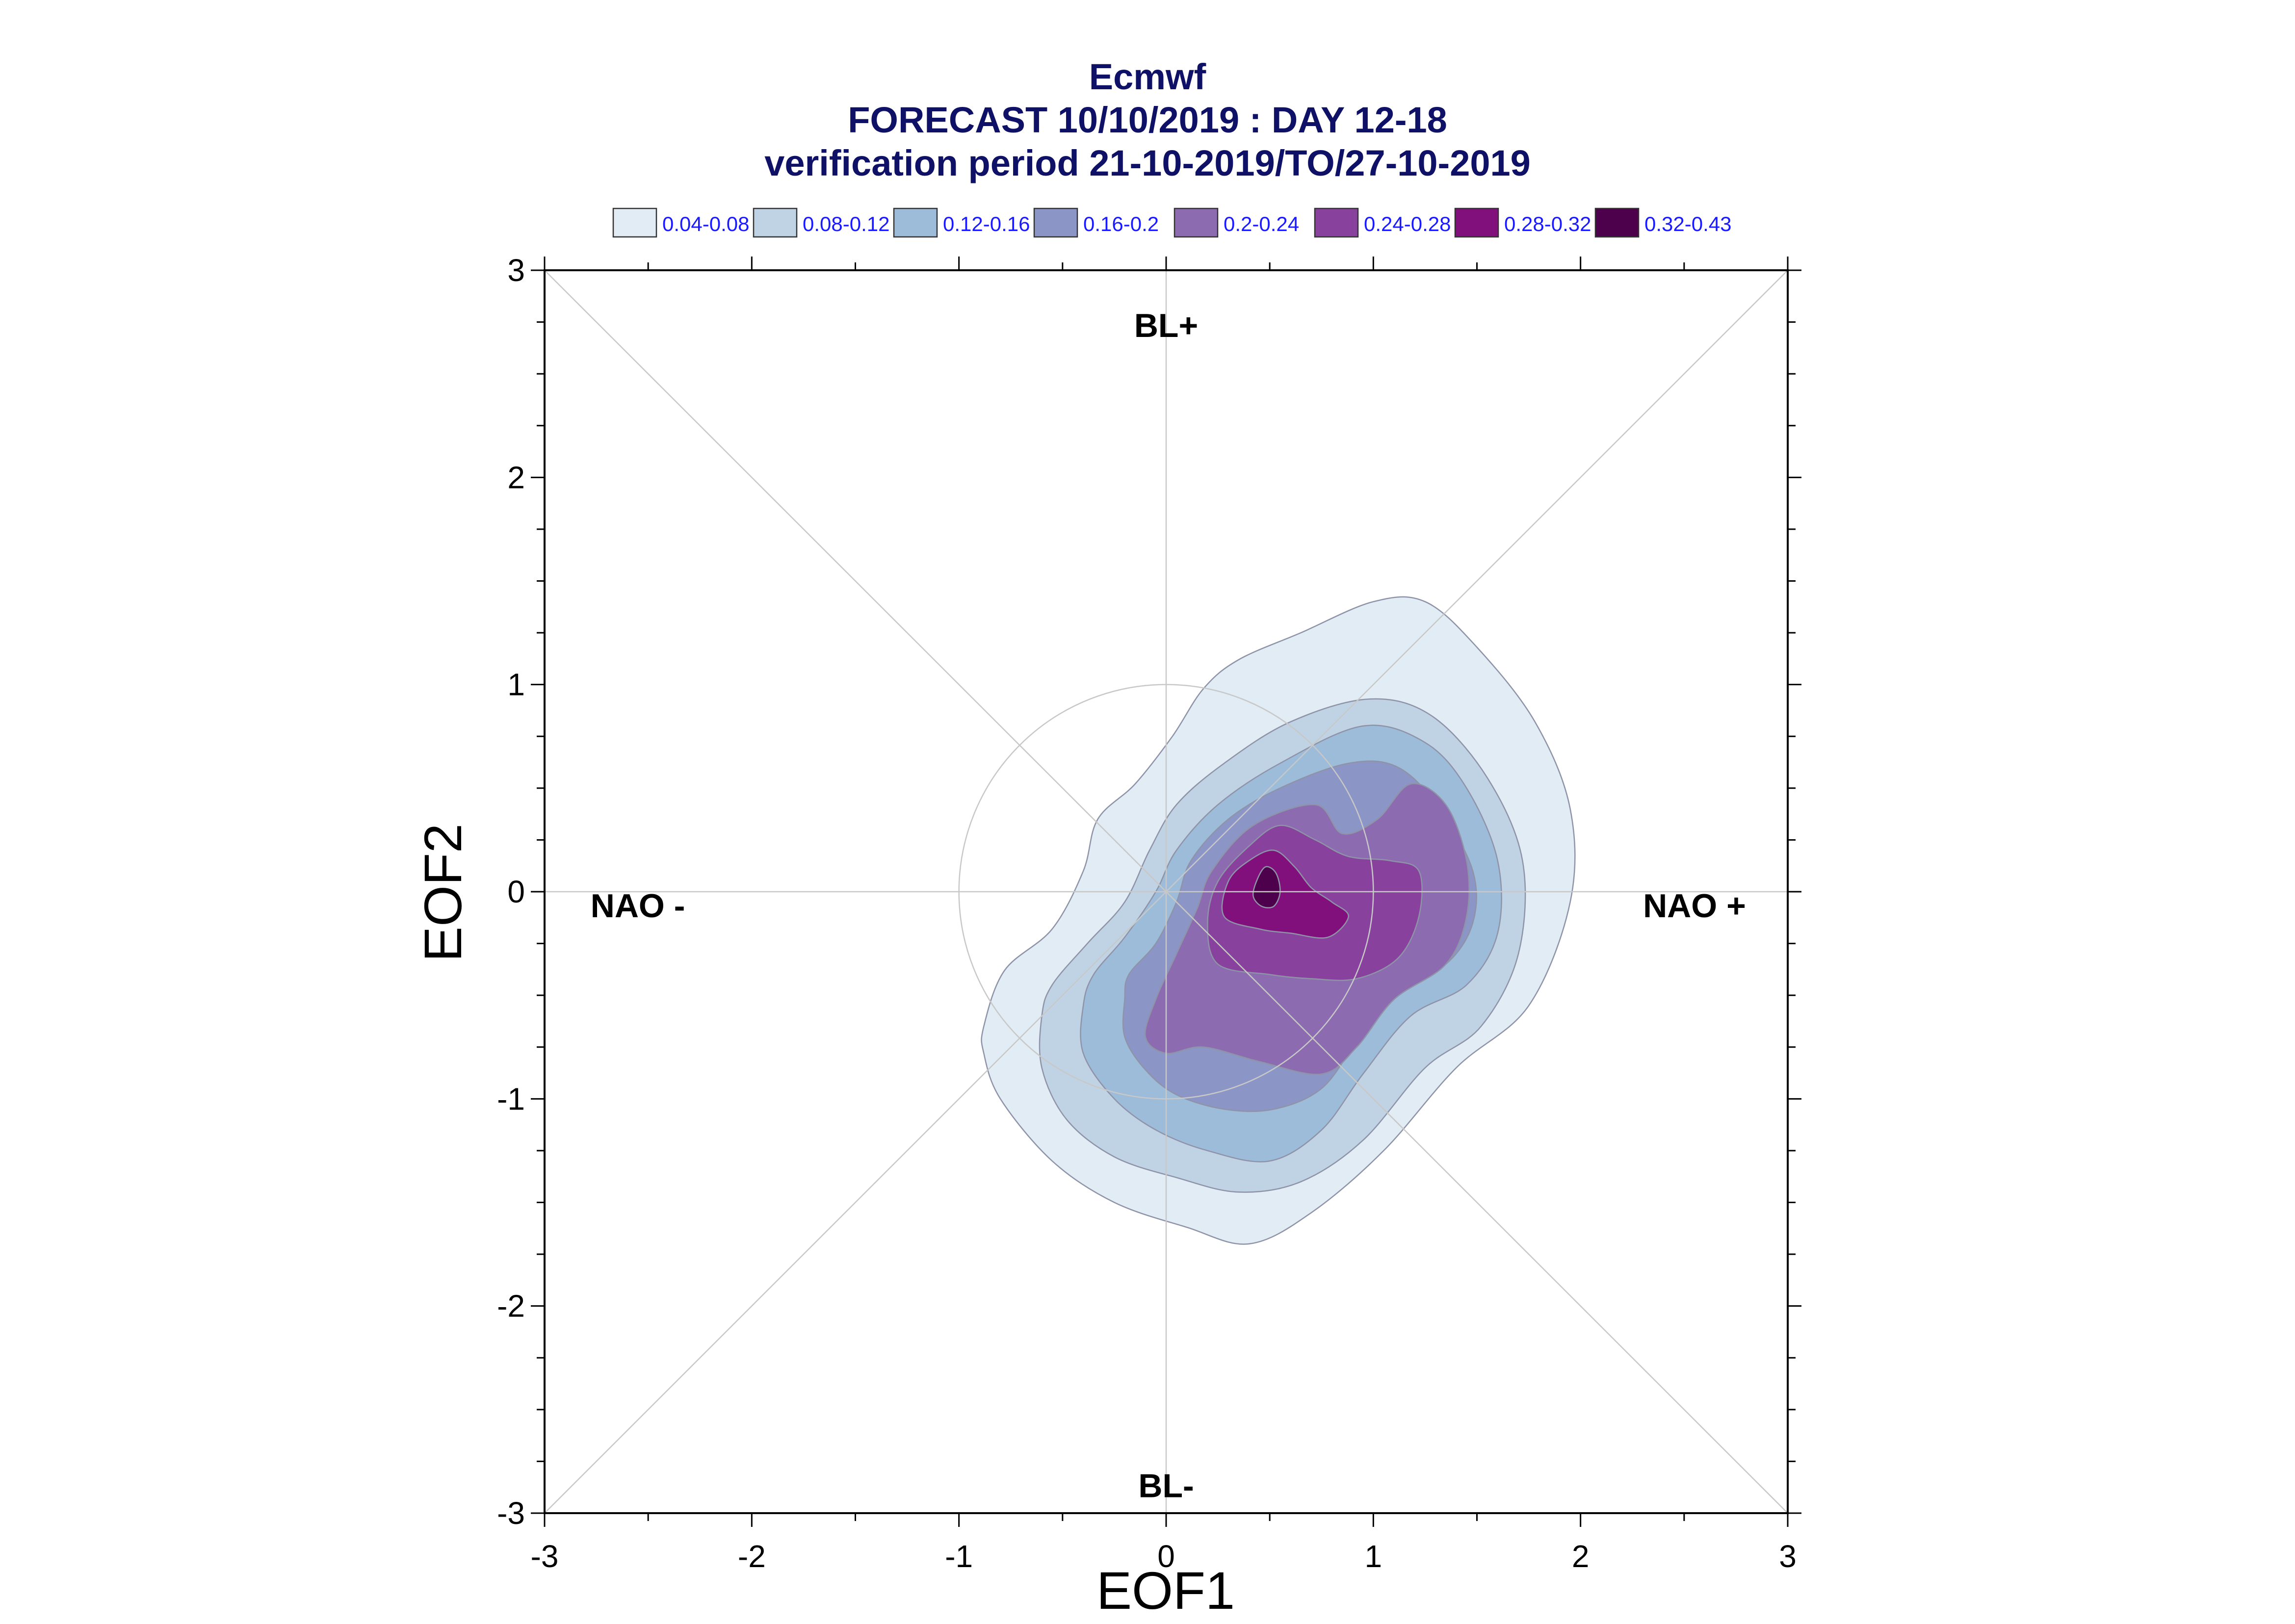  Describe the element at coordinates (1788, 1556) in the screenshot. I see `x-tick-label: 3` at that location.